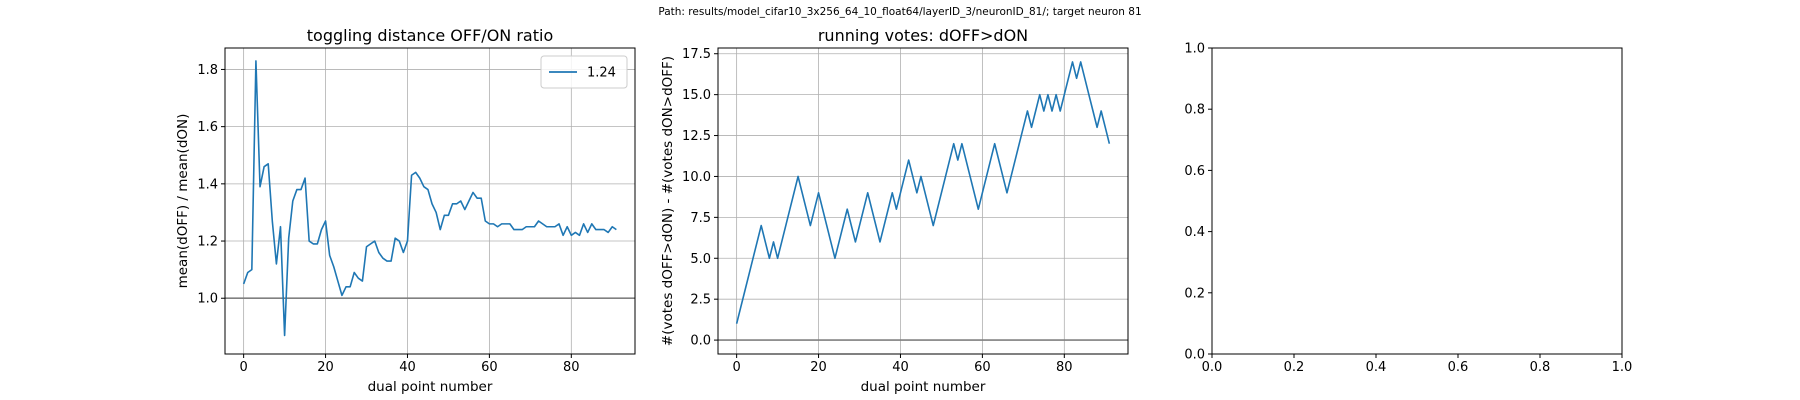 The image size is (1800, 400). Describe the element at coordinates (736, 367) in the screenshot. I see `chart2-xtick-label: 0` at that location.